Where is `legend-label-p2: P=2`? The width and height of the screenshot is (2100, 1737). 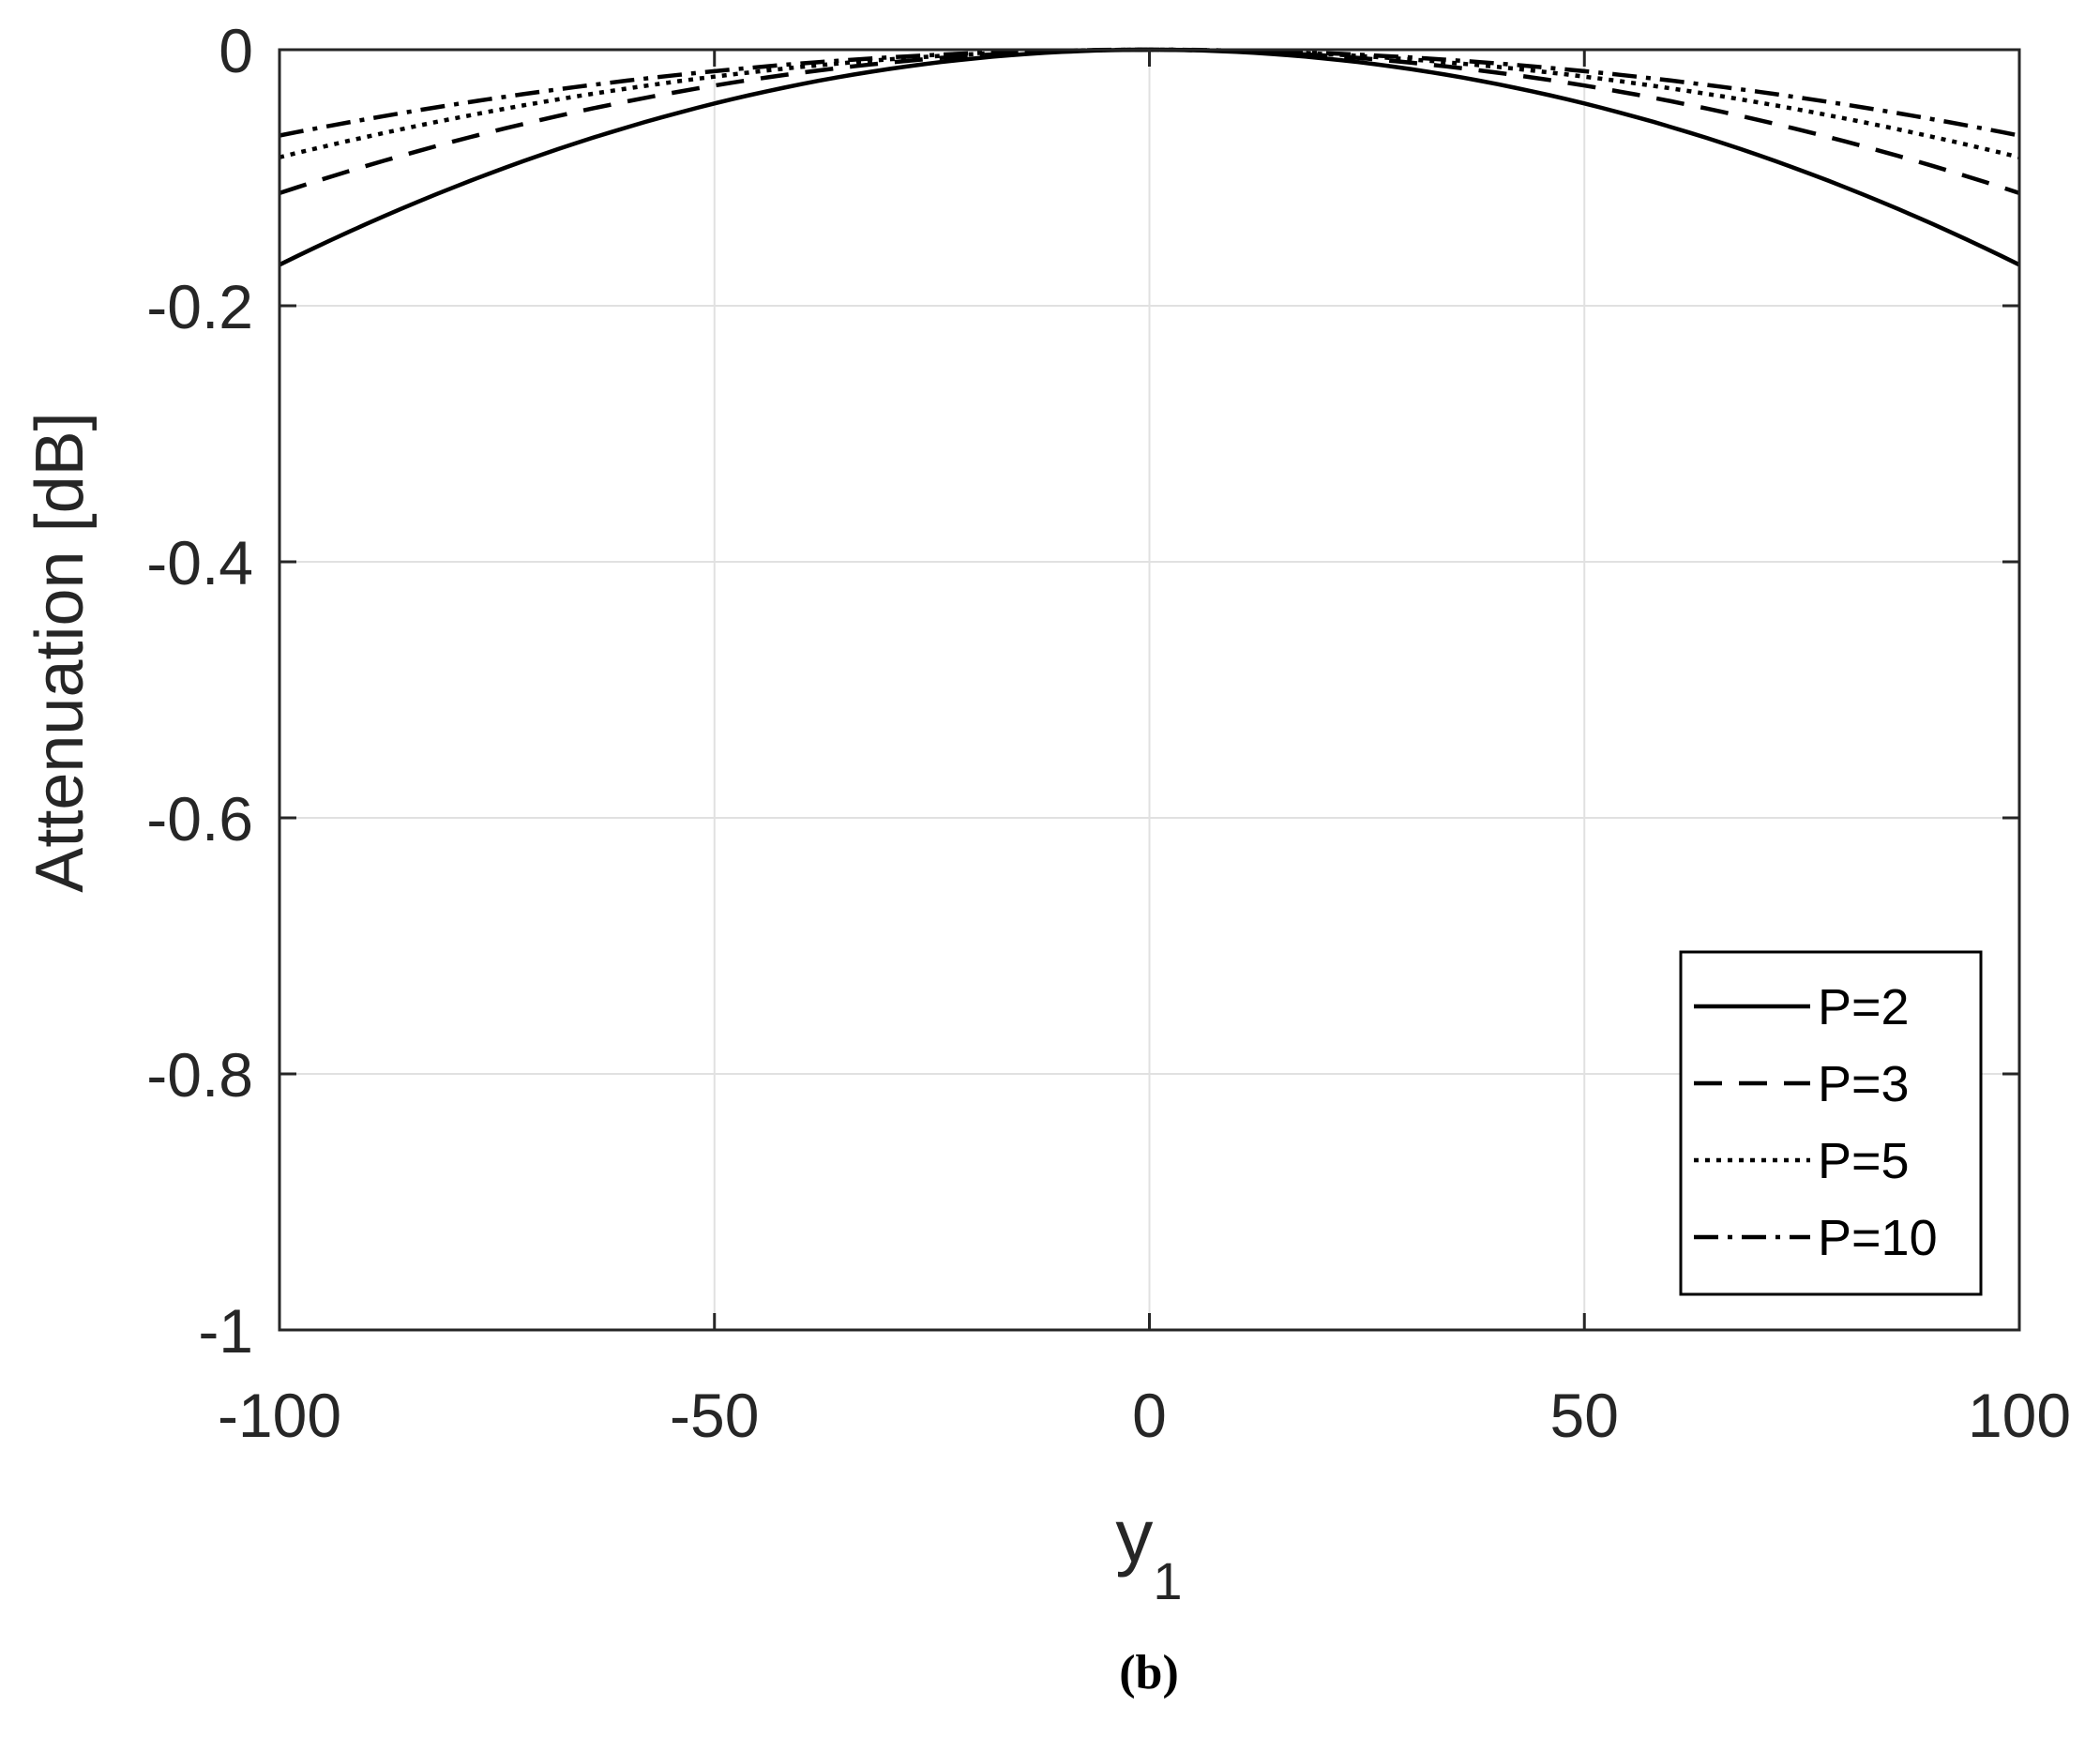 legend-label-p2: P=2 is located at coordinates (1864, 1007).